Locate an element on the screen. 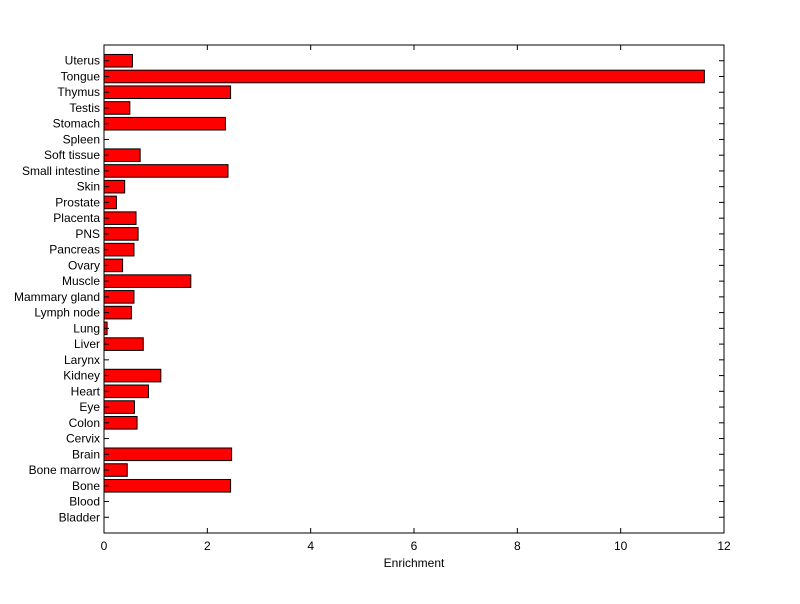 This screenshot has width=800, height=604. bar-heart is located at coordinates (126, 391).